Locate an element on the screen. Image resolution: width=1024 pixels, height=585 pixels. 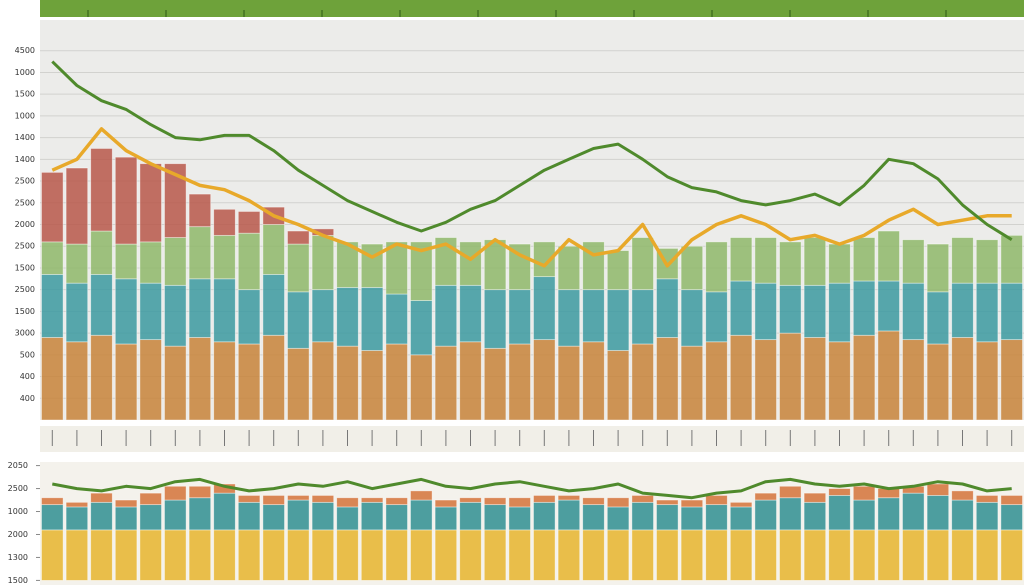
y-tick-label: 500 is located at coordinates (27, 354).